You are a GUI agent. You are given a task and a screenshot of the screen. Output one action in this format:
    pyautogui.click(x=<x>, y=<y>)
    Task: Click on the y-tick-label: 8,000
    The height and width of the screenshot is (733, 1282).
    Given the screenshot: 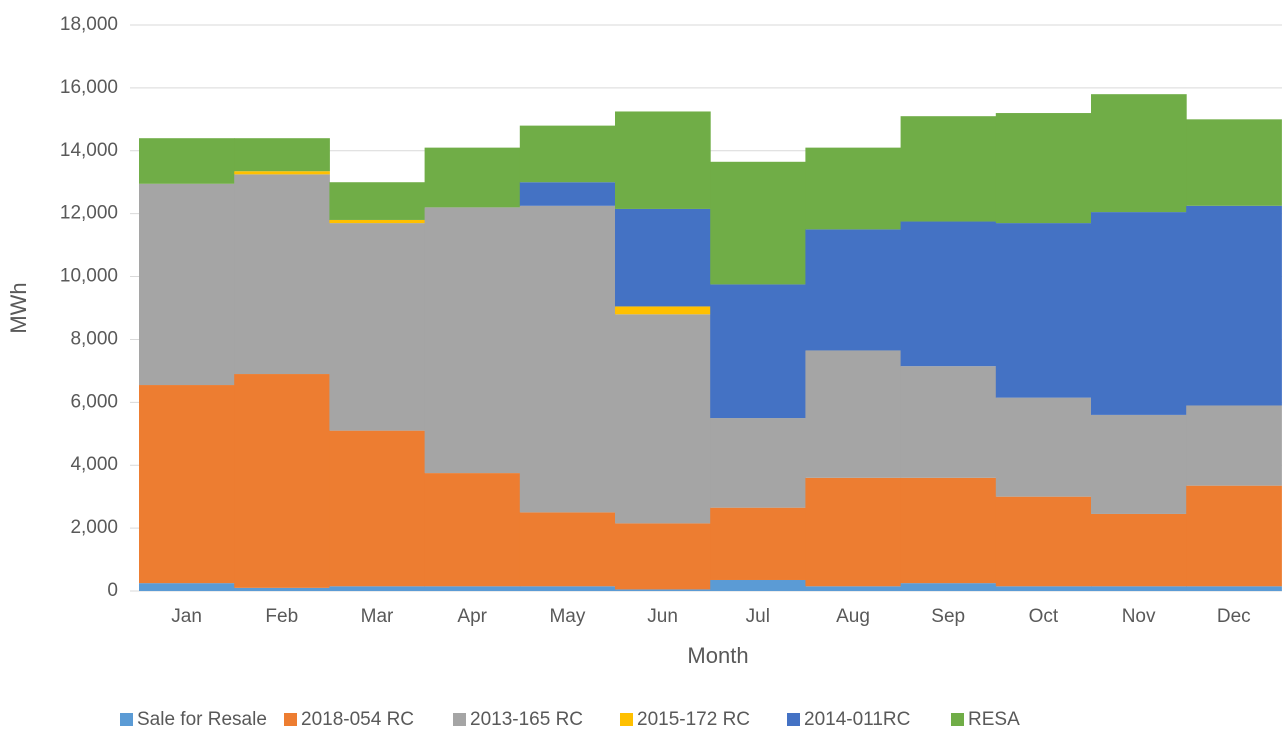 What is the action you would take?
    pyautogui.click(x=94, y=338)
    